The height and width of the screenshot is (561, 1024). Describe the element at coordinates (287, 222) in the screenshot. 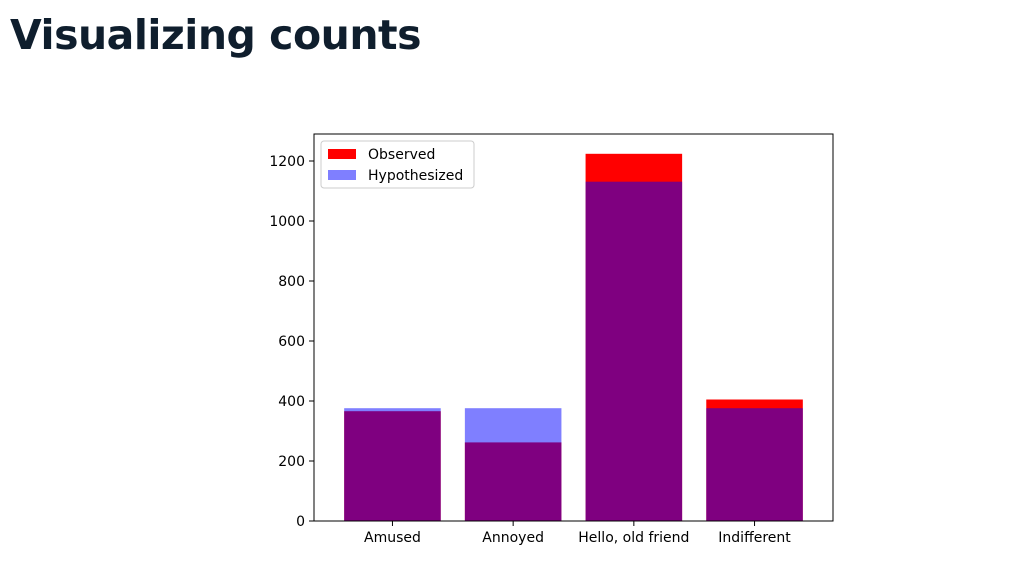

I see `y-tick-label-5: 1000` at that location.